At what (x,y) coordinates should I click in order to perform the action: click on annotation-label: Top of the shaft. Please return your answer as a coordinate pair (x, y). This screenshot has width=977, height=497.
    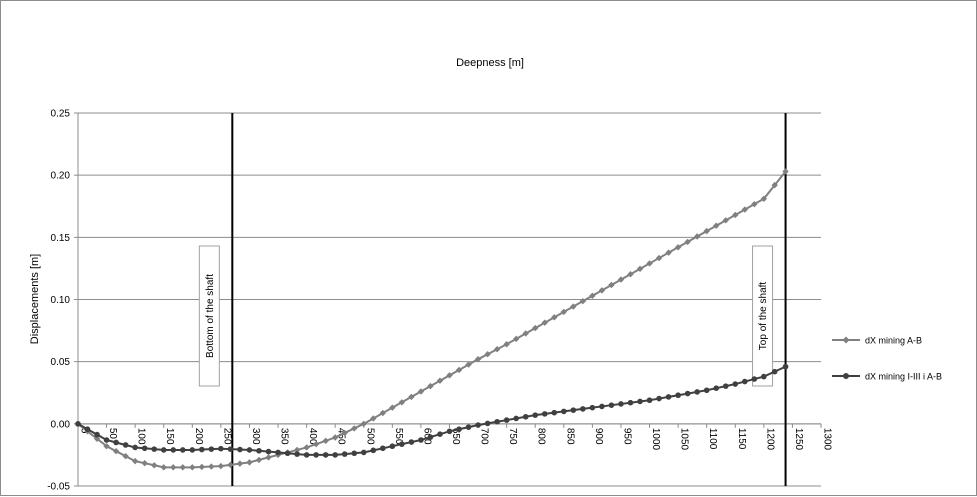
    Looking at the image, I should click on (763, 316).